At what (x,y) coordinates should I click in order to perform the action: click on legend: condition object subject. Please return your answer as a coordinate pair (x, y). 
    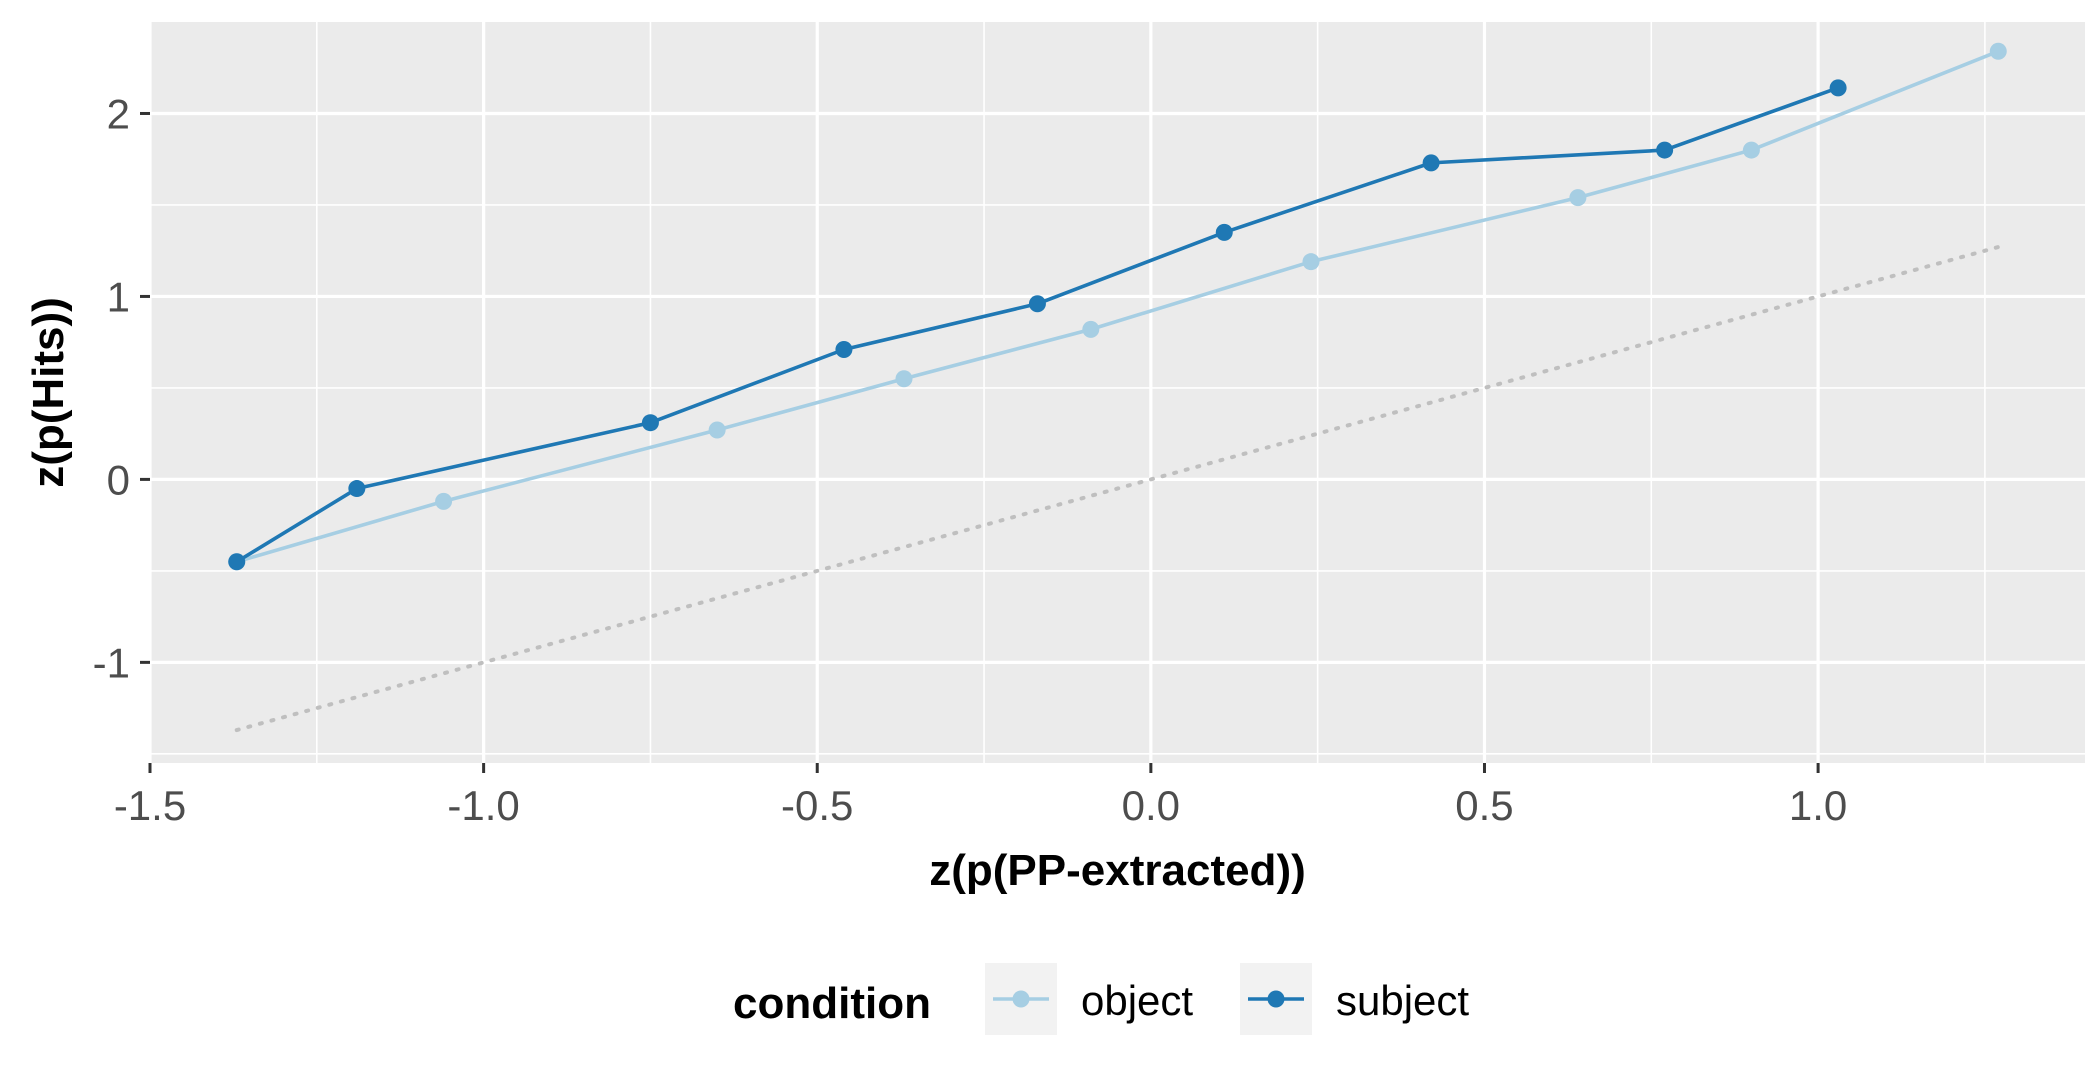
    Looking at the image, I should click on (1101, 999).